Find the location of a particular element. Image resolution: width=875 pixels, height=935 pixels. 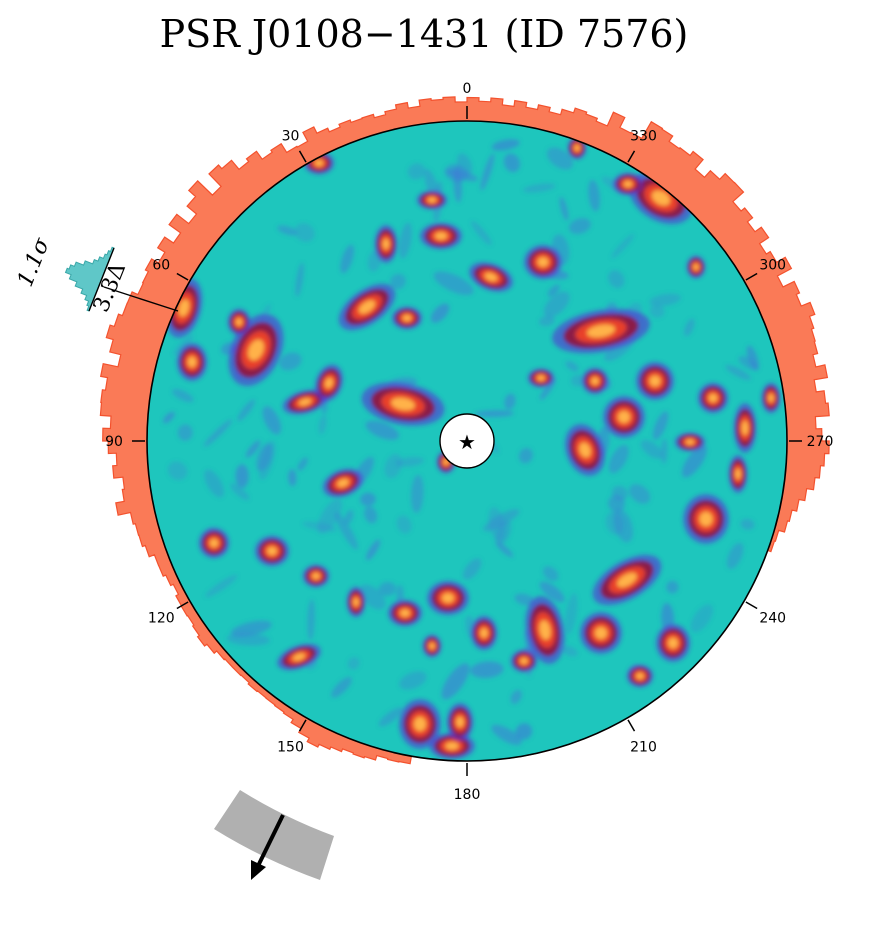

star-icon: ★ is located at coordinates (467, 442).